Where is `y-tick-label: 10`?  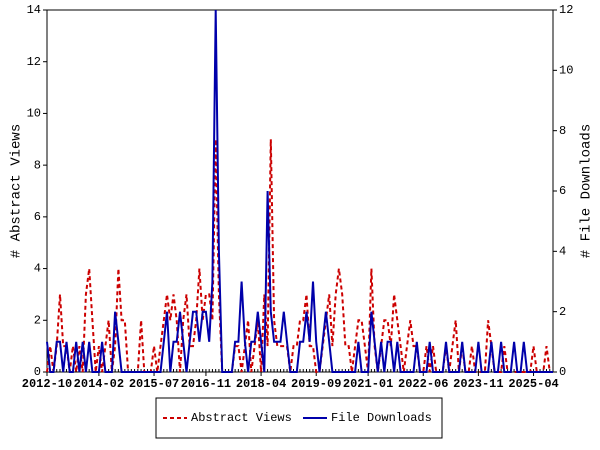 y-tick-label: 10 is located at coordinates (34, 114).